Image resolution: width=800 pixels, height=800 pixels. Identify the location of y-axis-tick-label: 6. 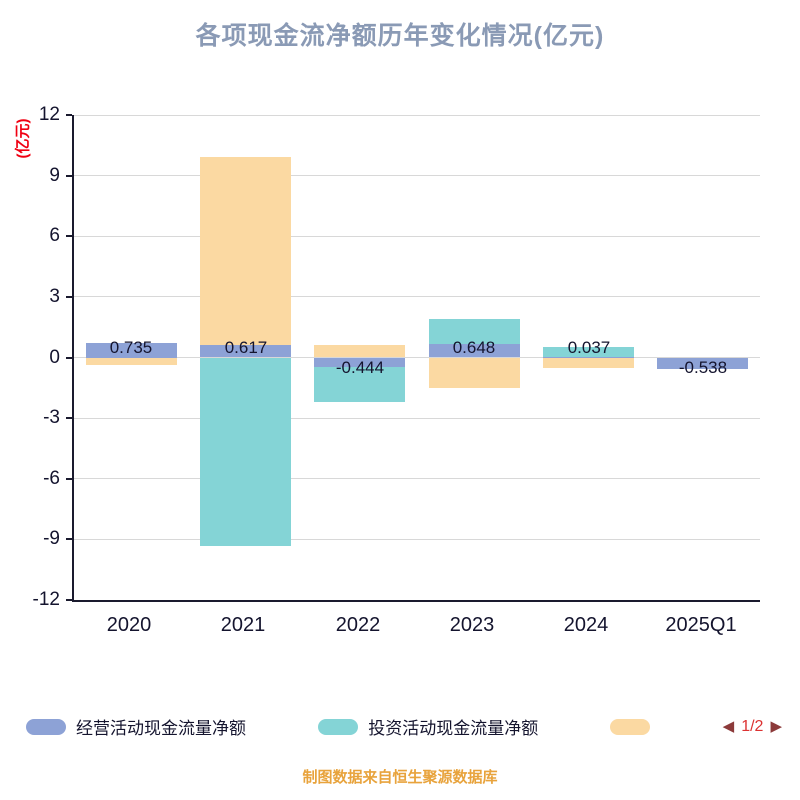
(54, 236).